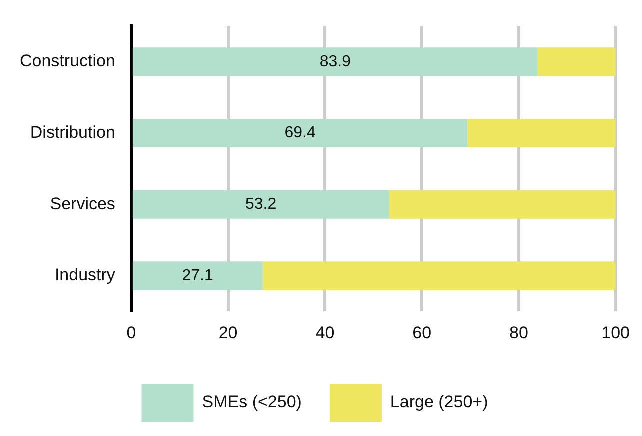 Image resolution: width=642 pixels, height=436 pixels. I want to click on legend-label: Large (250+), so click(439, 402).